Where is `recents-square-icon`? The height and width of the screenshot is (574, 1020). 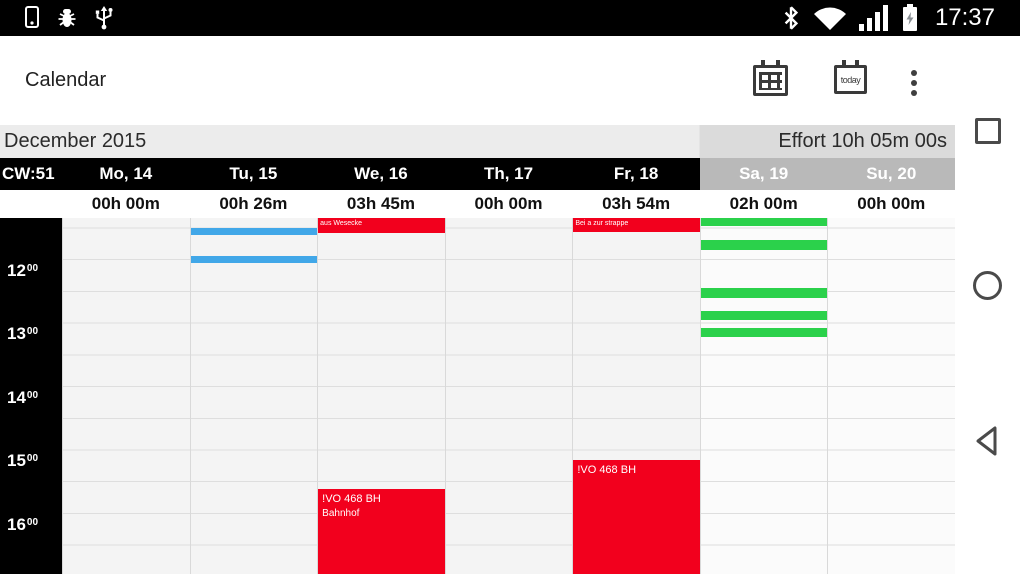 recents-square-icon is located at coordinates (987, 131).